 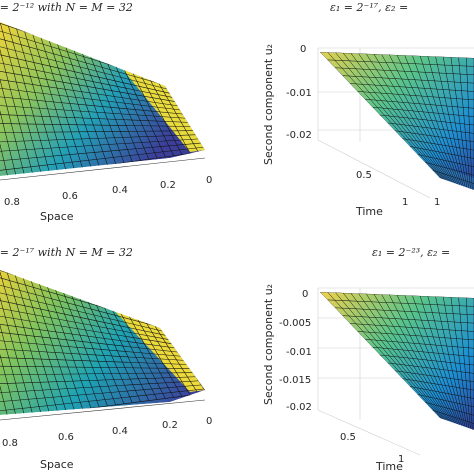 I want to click on surface-br, so click(x=397, y=361).